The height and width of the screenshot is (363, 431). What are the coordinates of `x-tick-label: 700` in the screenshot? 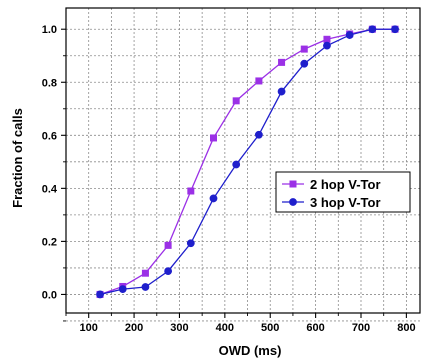 It's located at (361, 328).